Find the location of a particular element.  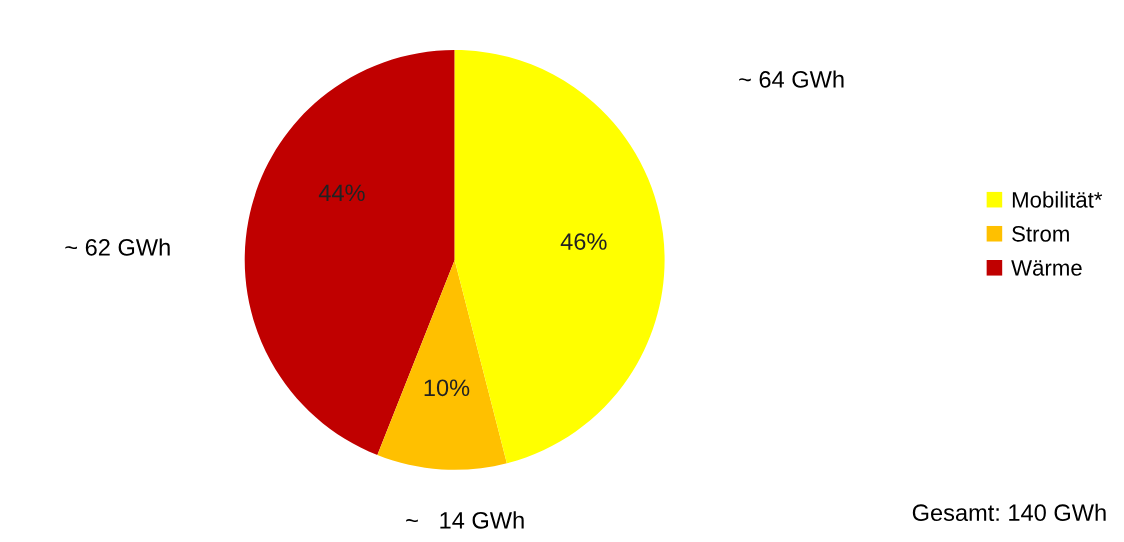

data-label: 10% is located at coordinates (447, 388).